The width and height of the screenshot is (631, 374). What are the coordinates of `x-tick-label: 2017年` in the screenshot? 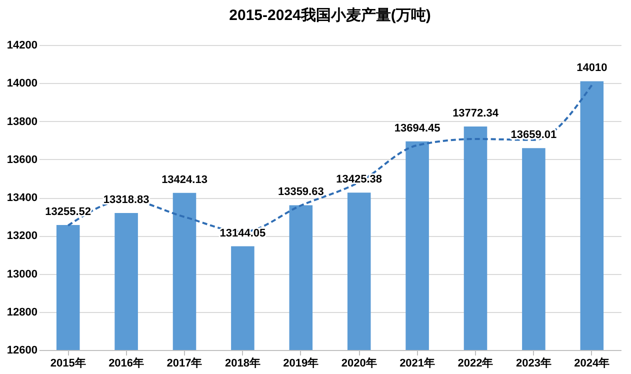 It's located at (184, 363).